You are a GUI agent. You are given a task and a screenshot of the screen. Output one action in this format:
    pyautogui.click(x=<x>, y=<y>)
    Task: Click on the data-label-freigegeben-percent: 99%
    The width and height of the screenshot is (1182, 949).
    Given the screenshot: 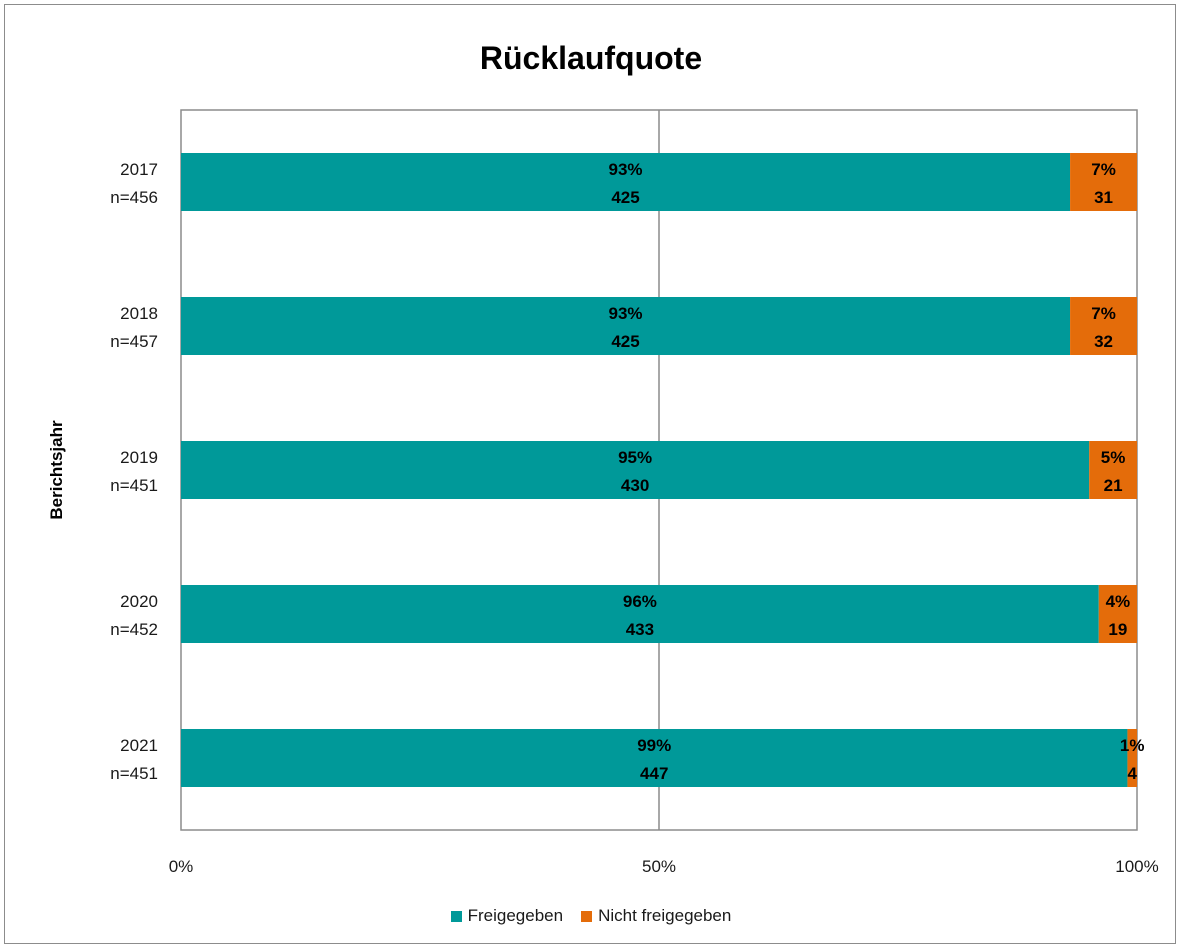 What is the action you would take?
    pyautogui.click(x=654, y=745)
    